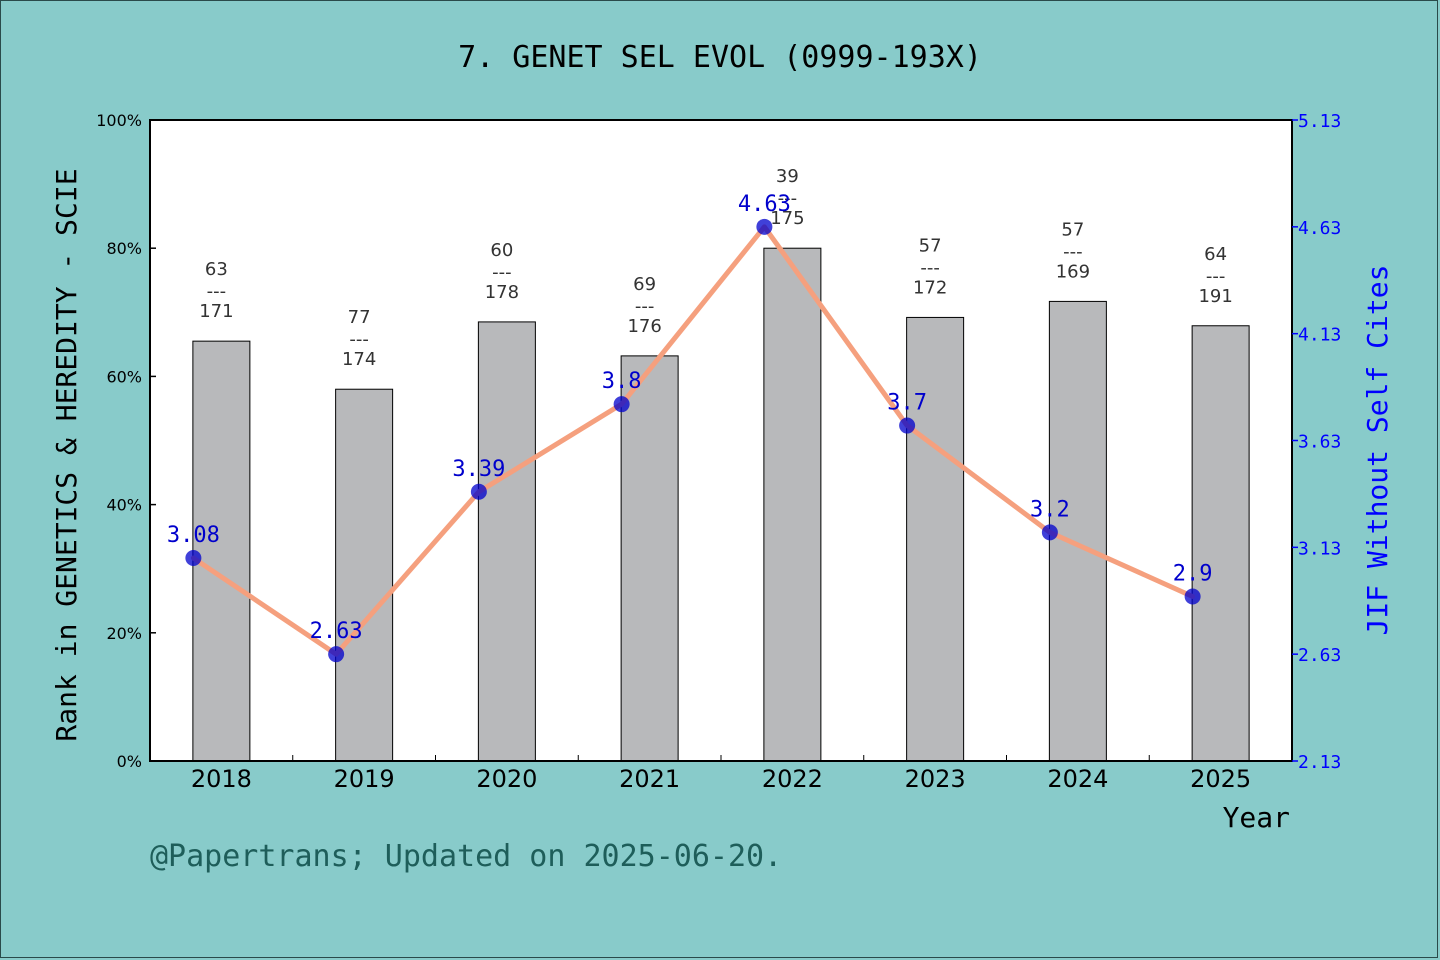 This screenshot has width=1440, height=960. Describe the element at coordinates (506, 541) in the screenshot. I see `bar-2020` at that location.